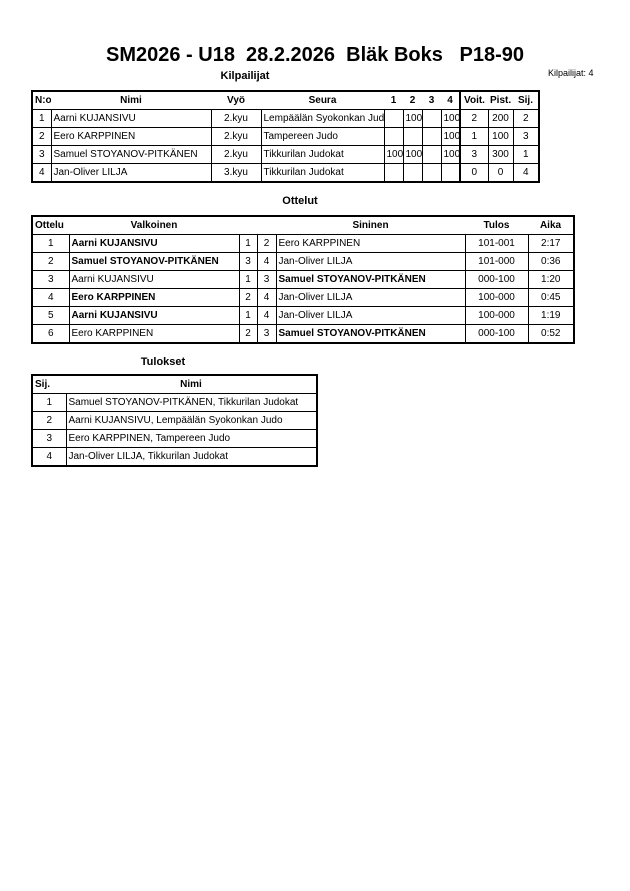 The height and width of the screenshot is (891, 630). What do you see at coordinates (322, 136) in the screenshot?
I see `competitor-club: Tampereen Judo` at bounding box center [322, 136].